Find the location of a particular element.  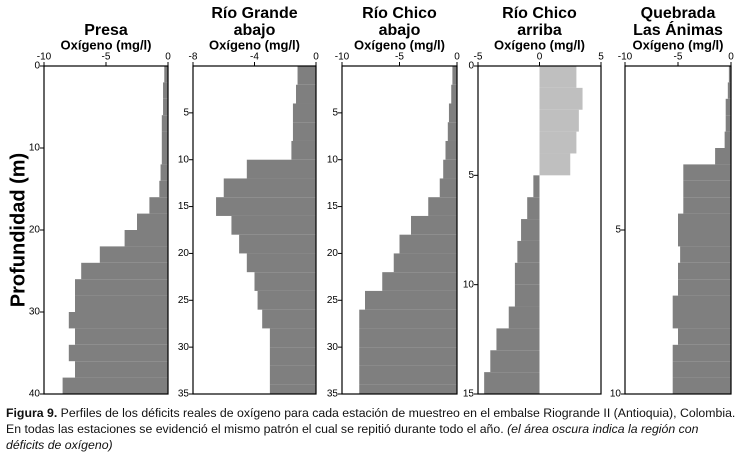

x-tick-label: 5 is located at coordinates (601, 57).